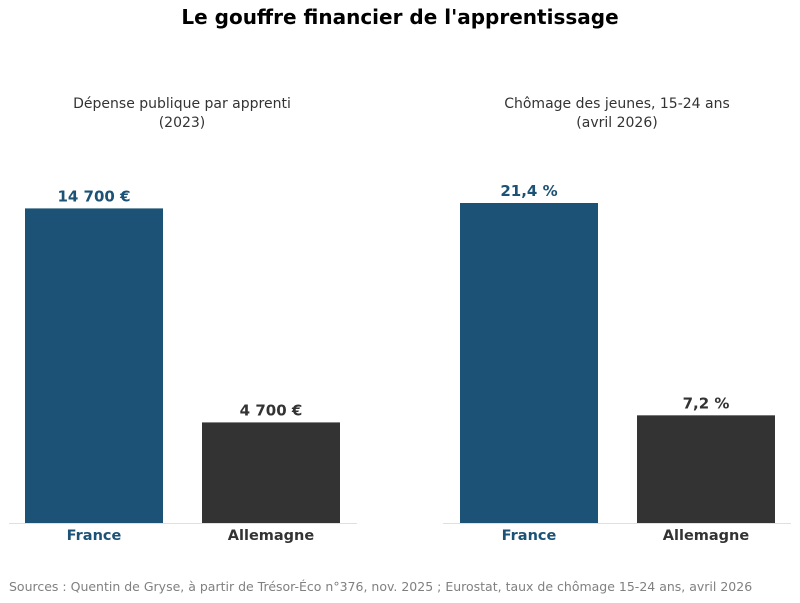 This screenshot has width=800, height=603. What do you see at coordinates (400, 17) in the screenshot?
I see `chart-title: Le gouffre financier de l'apprentissage` at bounding box center [400, 17].